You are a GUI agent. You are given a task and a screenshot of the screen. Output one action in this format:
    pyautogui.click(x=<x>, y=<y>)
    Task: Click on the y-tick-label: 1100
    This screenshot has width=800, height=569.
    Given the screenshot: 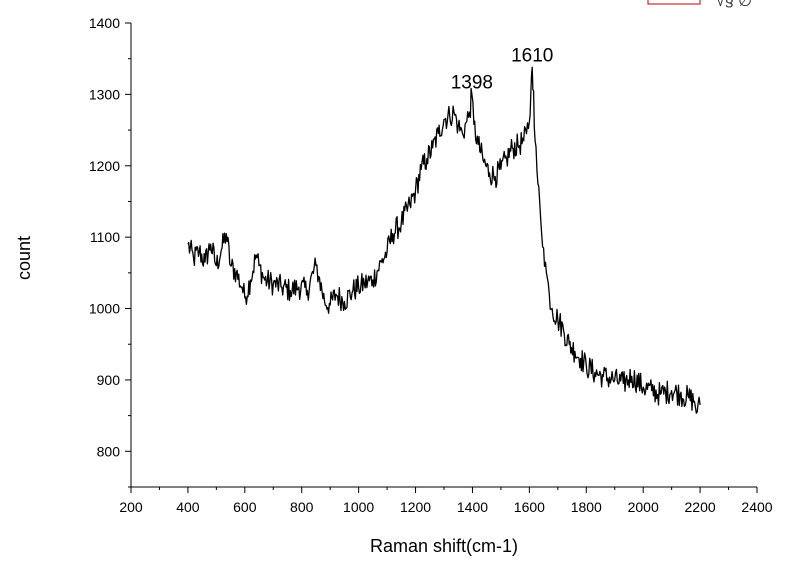 What is the action you would take?
    pyautogui.click(x=105, y=237)
    